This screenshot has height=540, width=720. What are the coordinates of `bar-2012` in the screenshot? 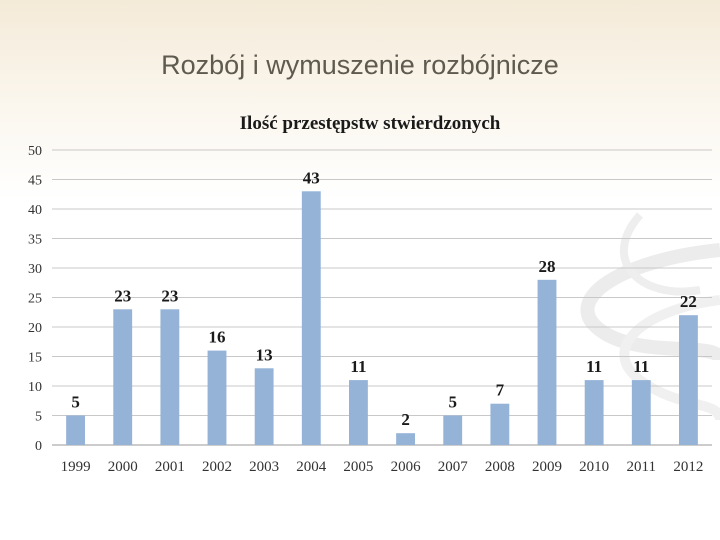 It's located at (688, 380).